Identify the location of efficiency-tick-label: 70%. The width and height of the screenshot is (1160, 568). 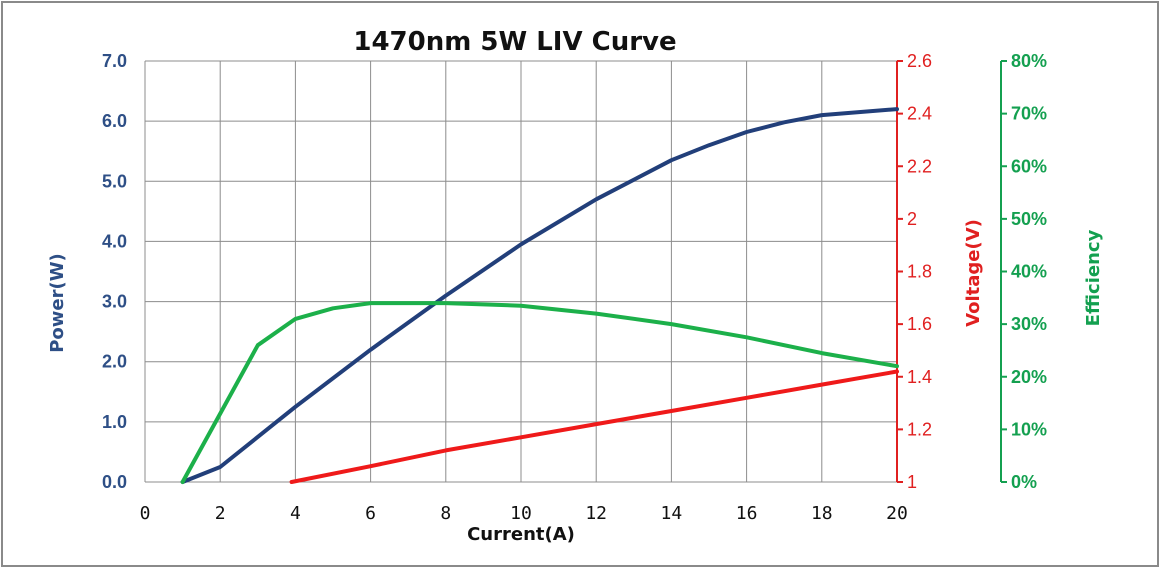
(1029, 114).